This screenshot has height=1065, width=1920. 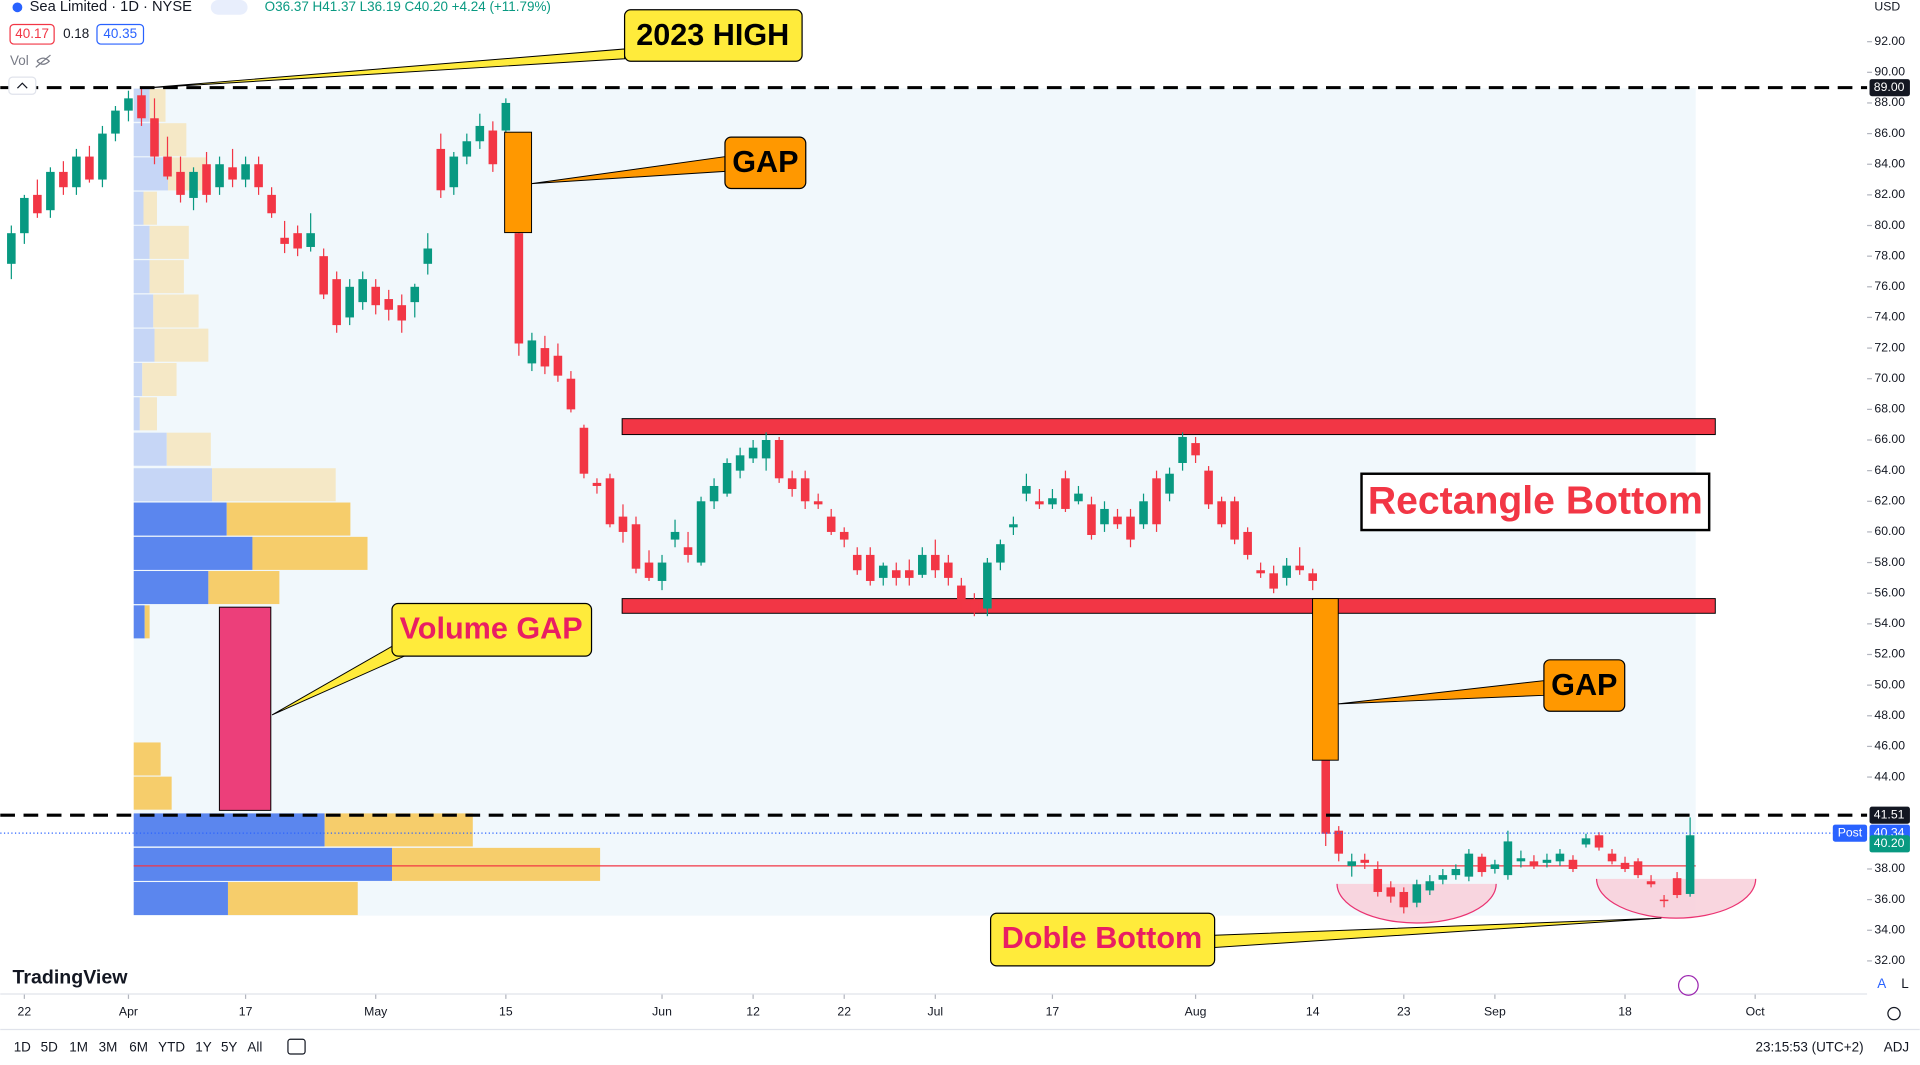 I want to click on settings, so click(x=1894, y=1013).